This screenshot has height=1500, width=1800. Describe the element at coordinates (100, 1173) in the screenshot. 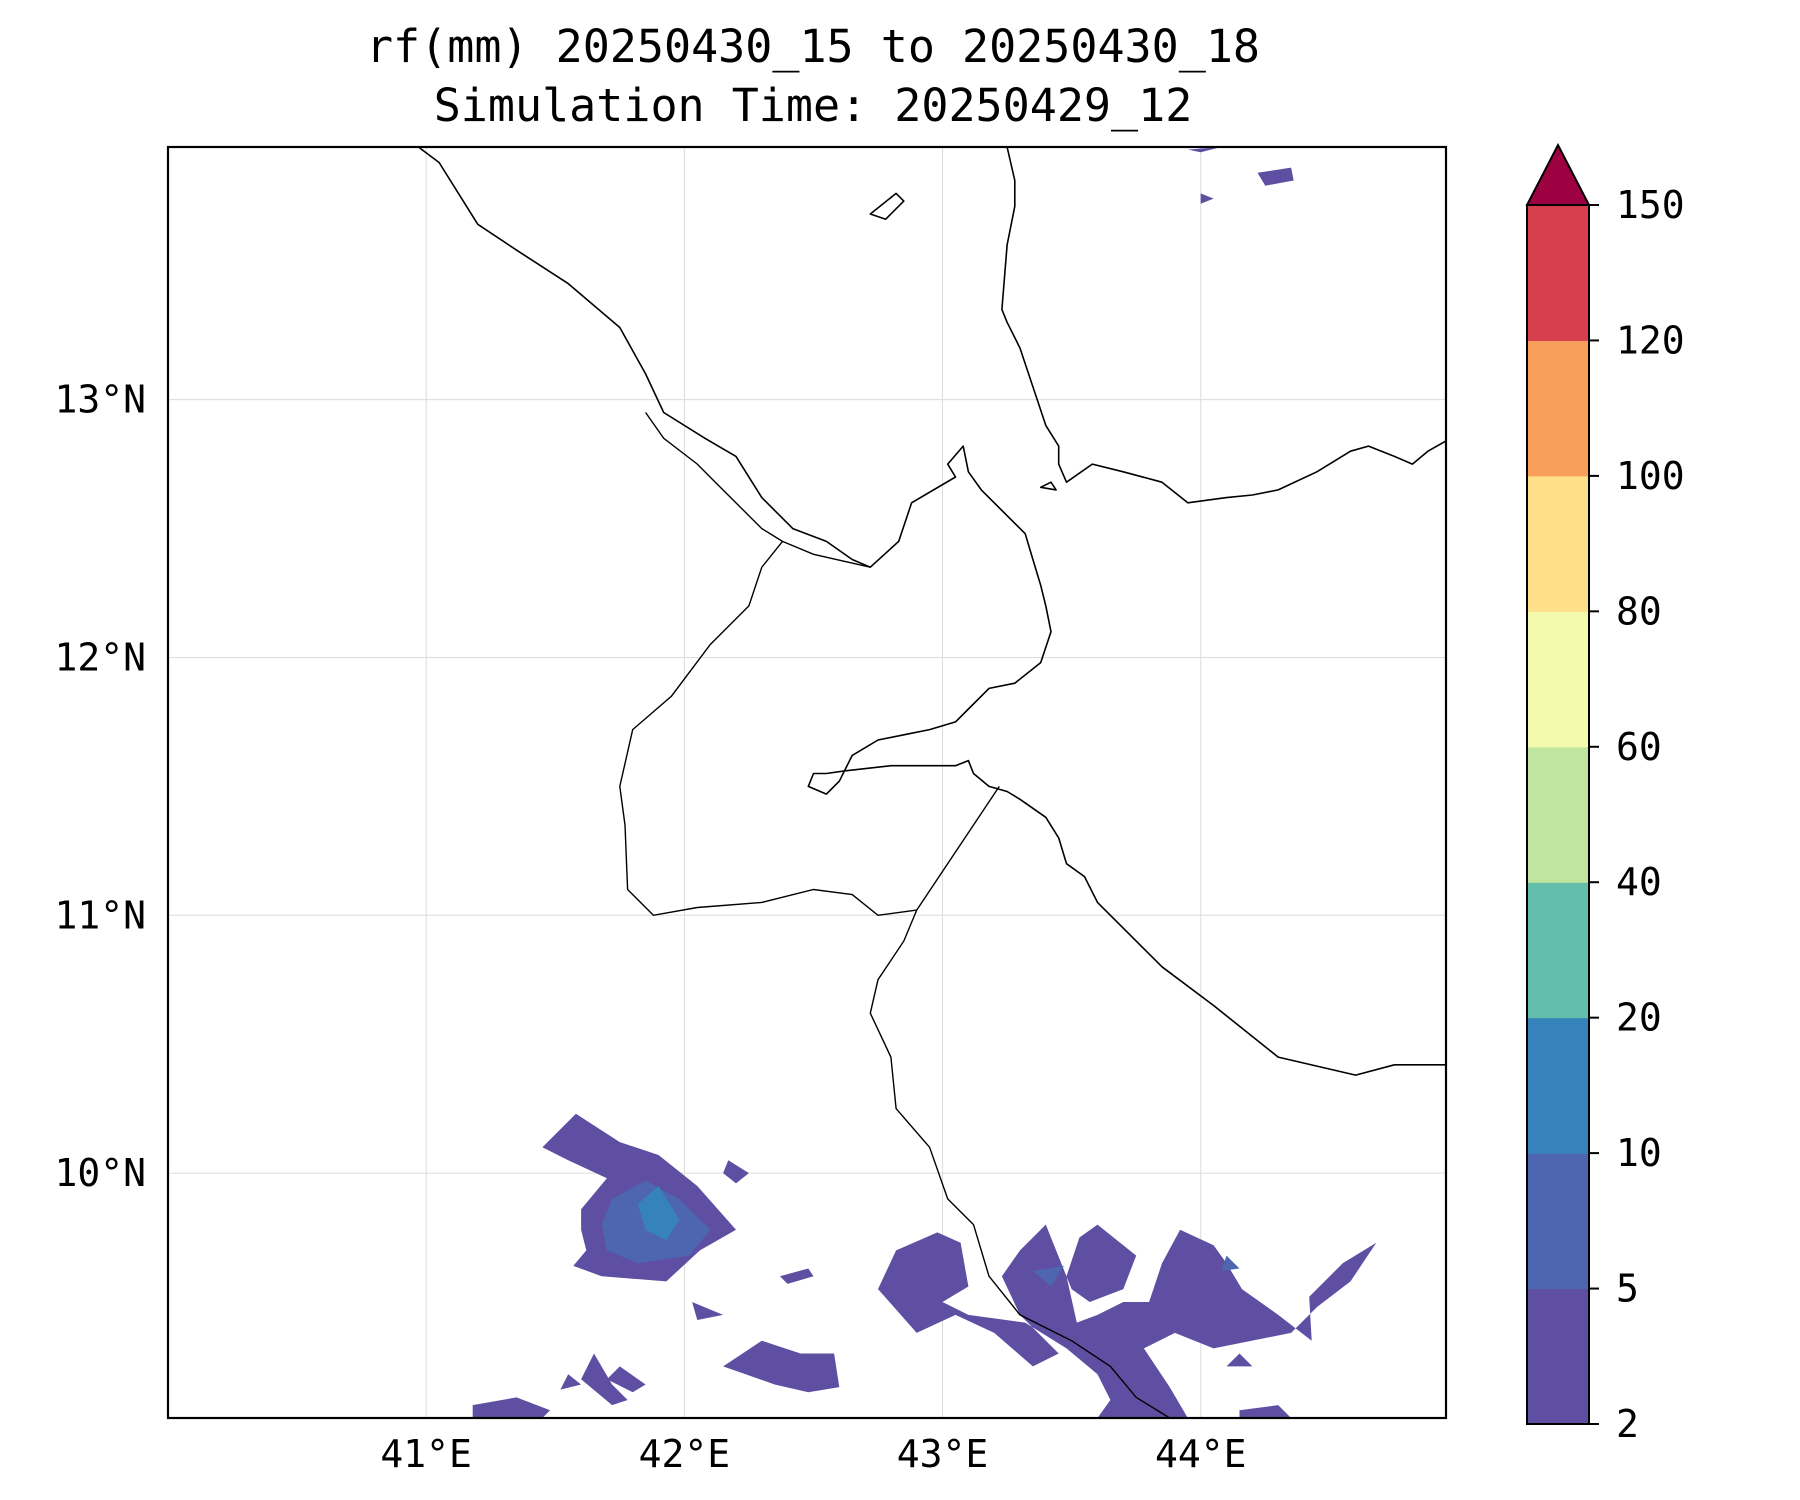

I see `lat-tick-label: 10°N` at that location.